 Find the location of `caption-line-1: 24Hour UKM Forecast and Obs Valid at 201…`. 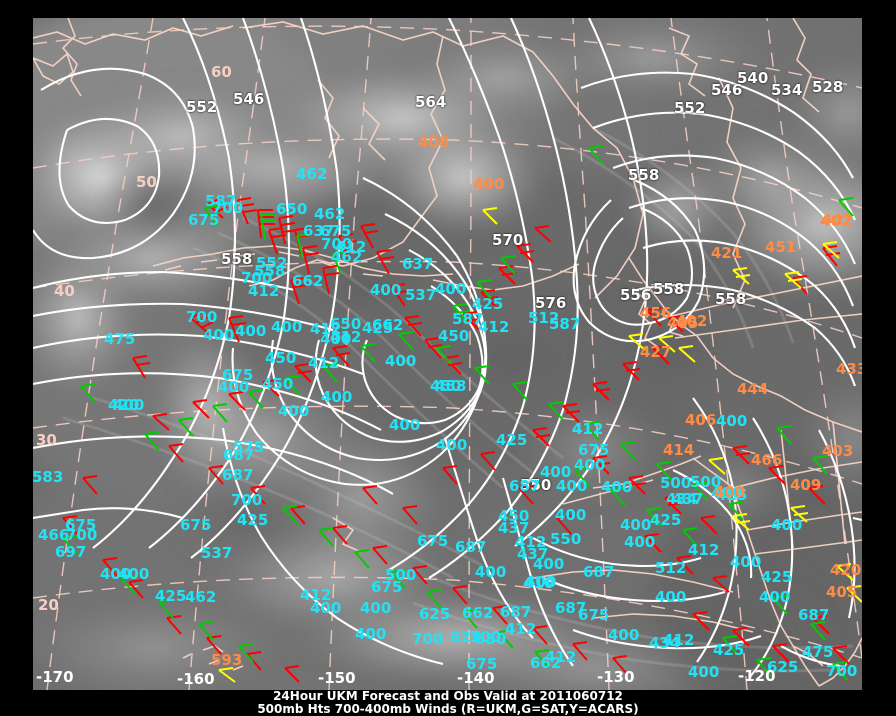

caption-line-1: 24Hour UKM Forecast and Obs Valid at 201… is located at coordinates (448, 696).